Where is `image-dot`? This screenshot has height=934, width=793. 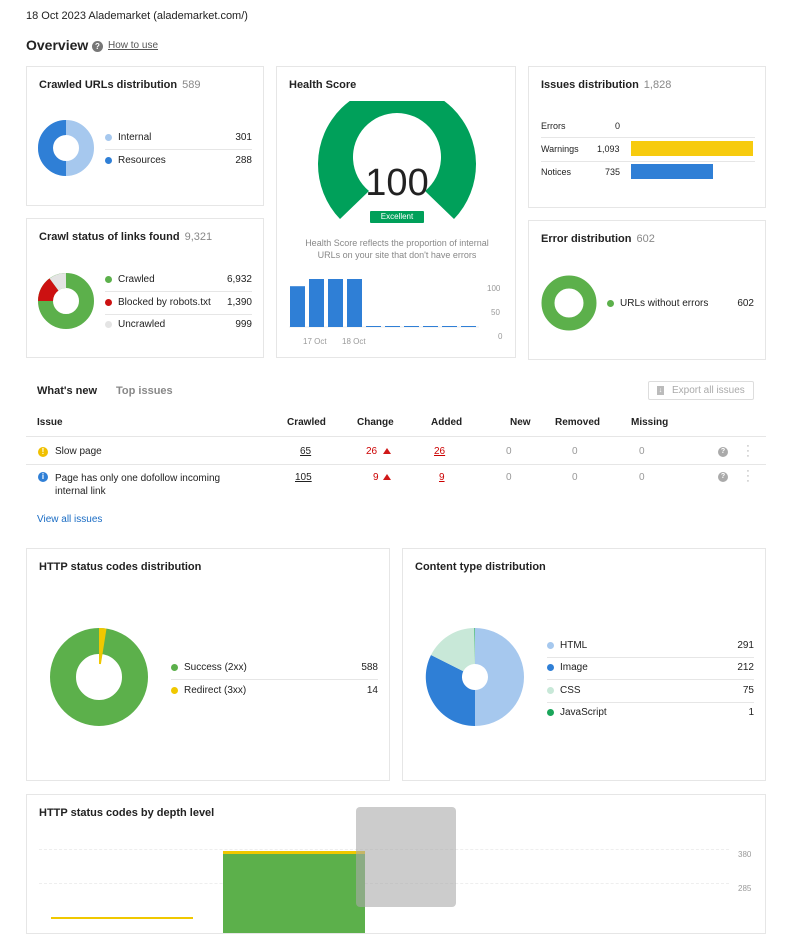 image-dot is located at coordinates (550, 667).